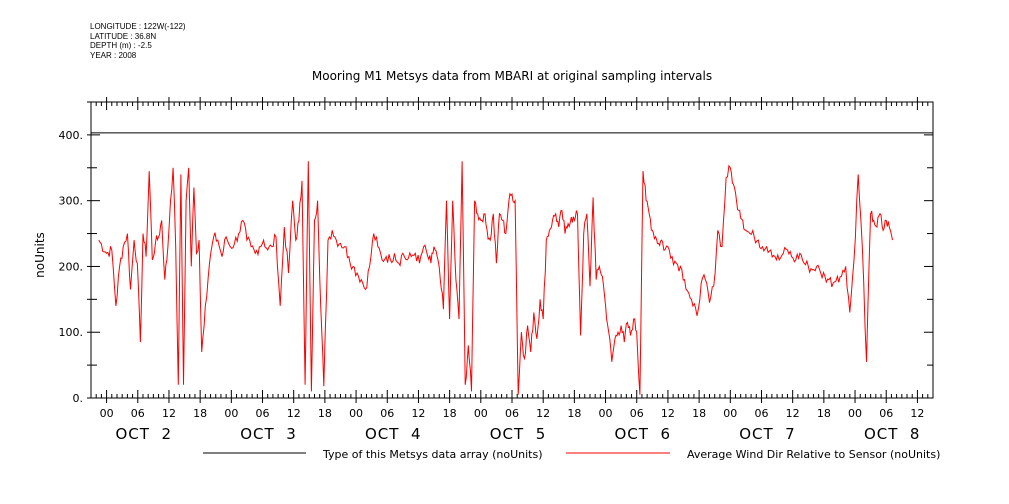 Image resolution: width=1009 pixels, height=504 pixels. I want to click on y-tick-label: 200., so click(71, 266).